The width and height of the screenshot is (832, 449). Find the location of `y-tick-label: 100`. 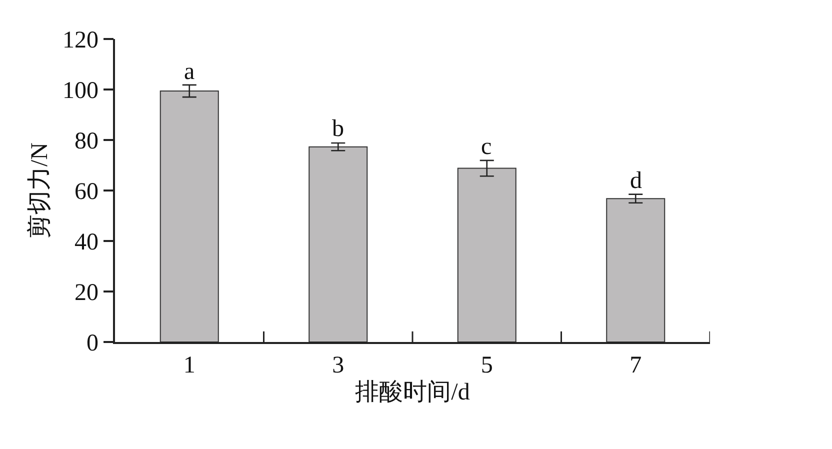

y-tick-label: 100 is located at coordinates (80, 91).